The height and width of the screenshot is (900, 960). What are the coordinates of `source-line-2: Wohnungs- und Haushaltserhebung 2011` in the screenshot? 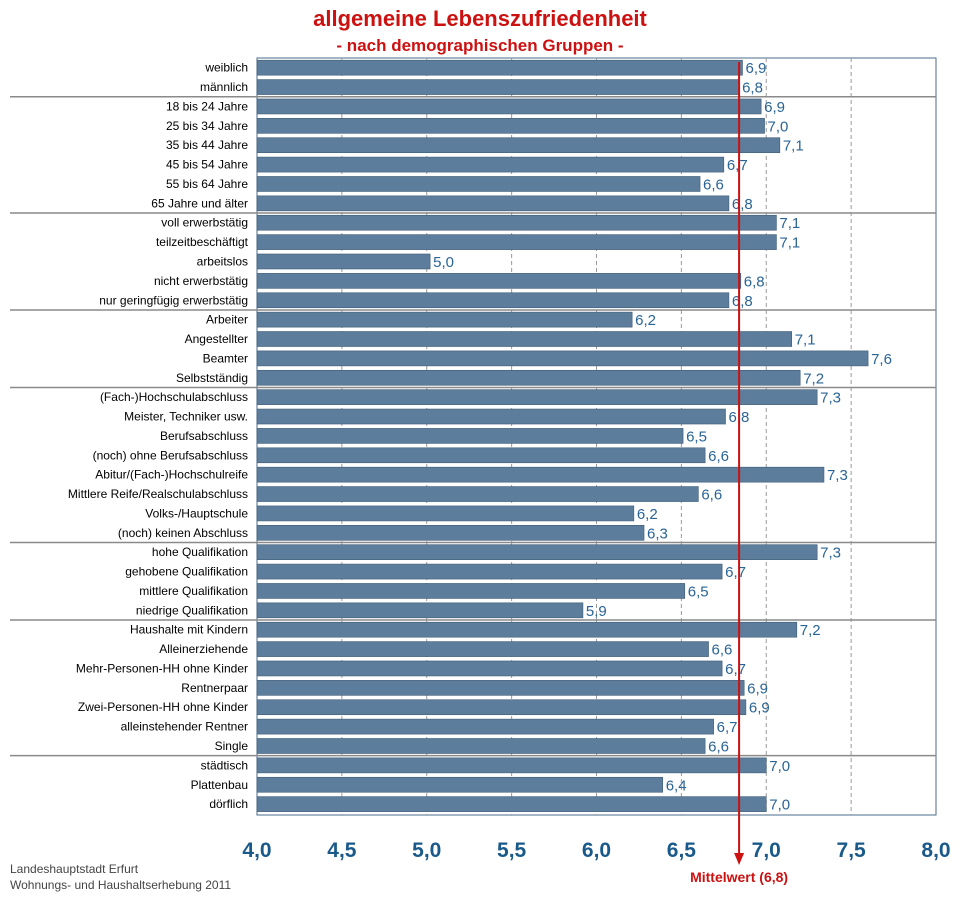 It's located at (121, 885).